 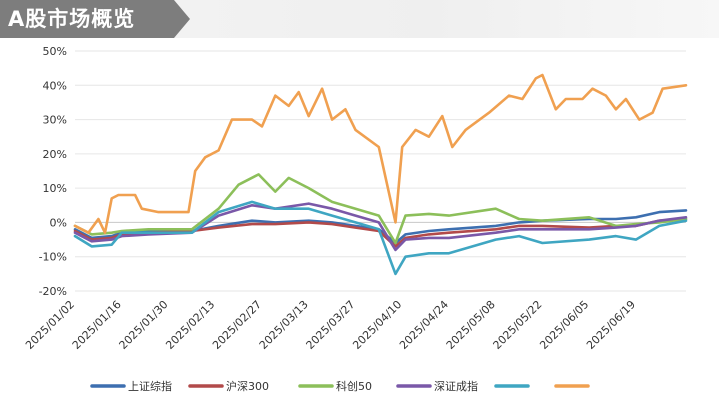 I want to click on x-tick-label: 2025/01/02, so click(x=50, y=325).